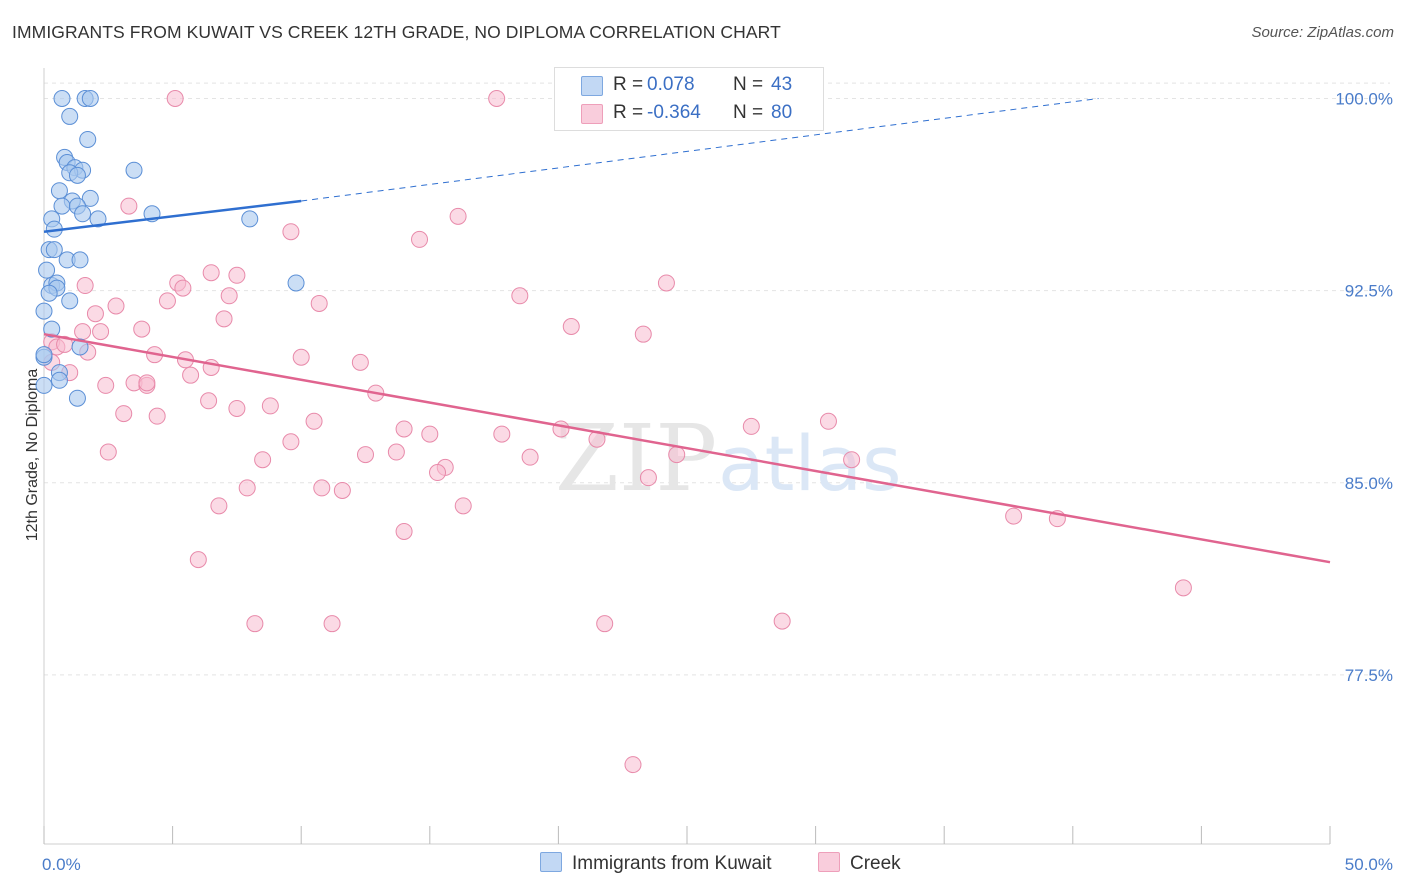 This screenshot has width=1406, height=892. What do you see at coordinates (782, 84) in the screenshot?
I see `legend-n-value-kuwait: 43` at bounding box center [782, 84].